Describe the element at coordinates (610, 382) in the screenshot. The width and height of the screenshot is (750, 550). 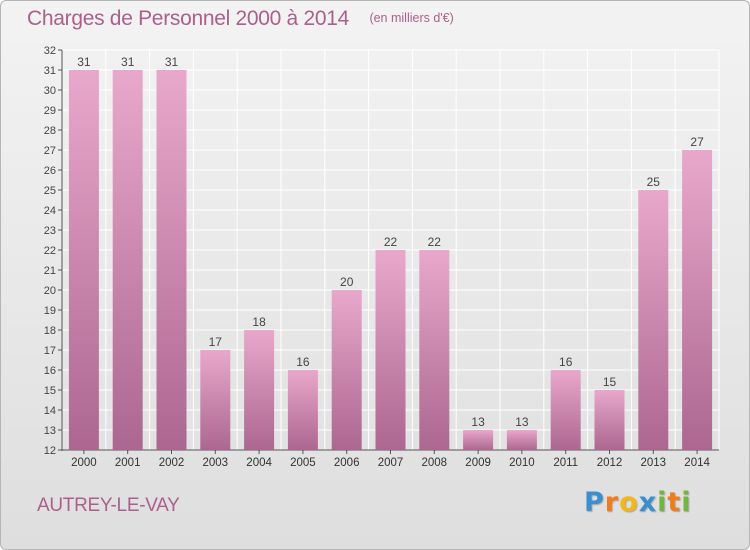
I see `data-label-2012: 15` at that location.